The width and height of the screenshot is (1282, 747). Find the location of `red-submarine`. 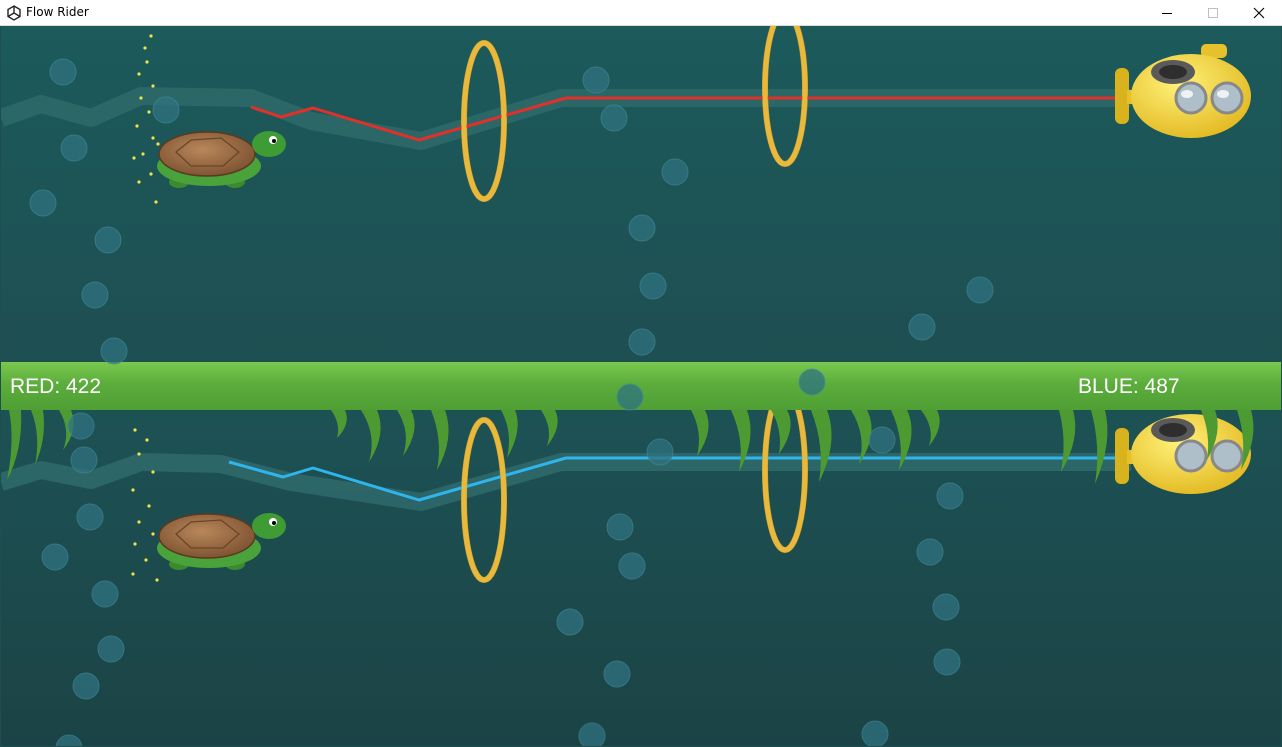

red-submarine is located at coordinates (1183, 91).